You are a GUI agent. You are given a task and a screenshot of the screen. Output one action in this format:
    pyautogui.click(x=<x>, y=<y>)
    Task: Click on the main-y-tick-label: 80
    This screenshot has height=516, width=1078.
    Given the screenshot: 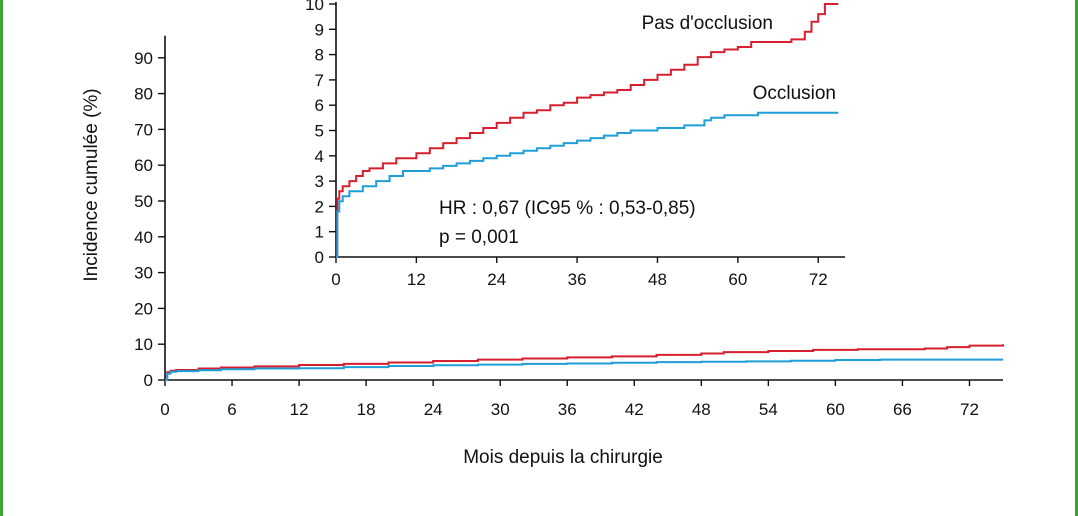 What is the action you would take?
    pyautogui.click(x=143, y=94)
    